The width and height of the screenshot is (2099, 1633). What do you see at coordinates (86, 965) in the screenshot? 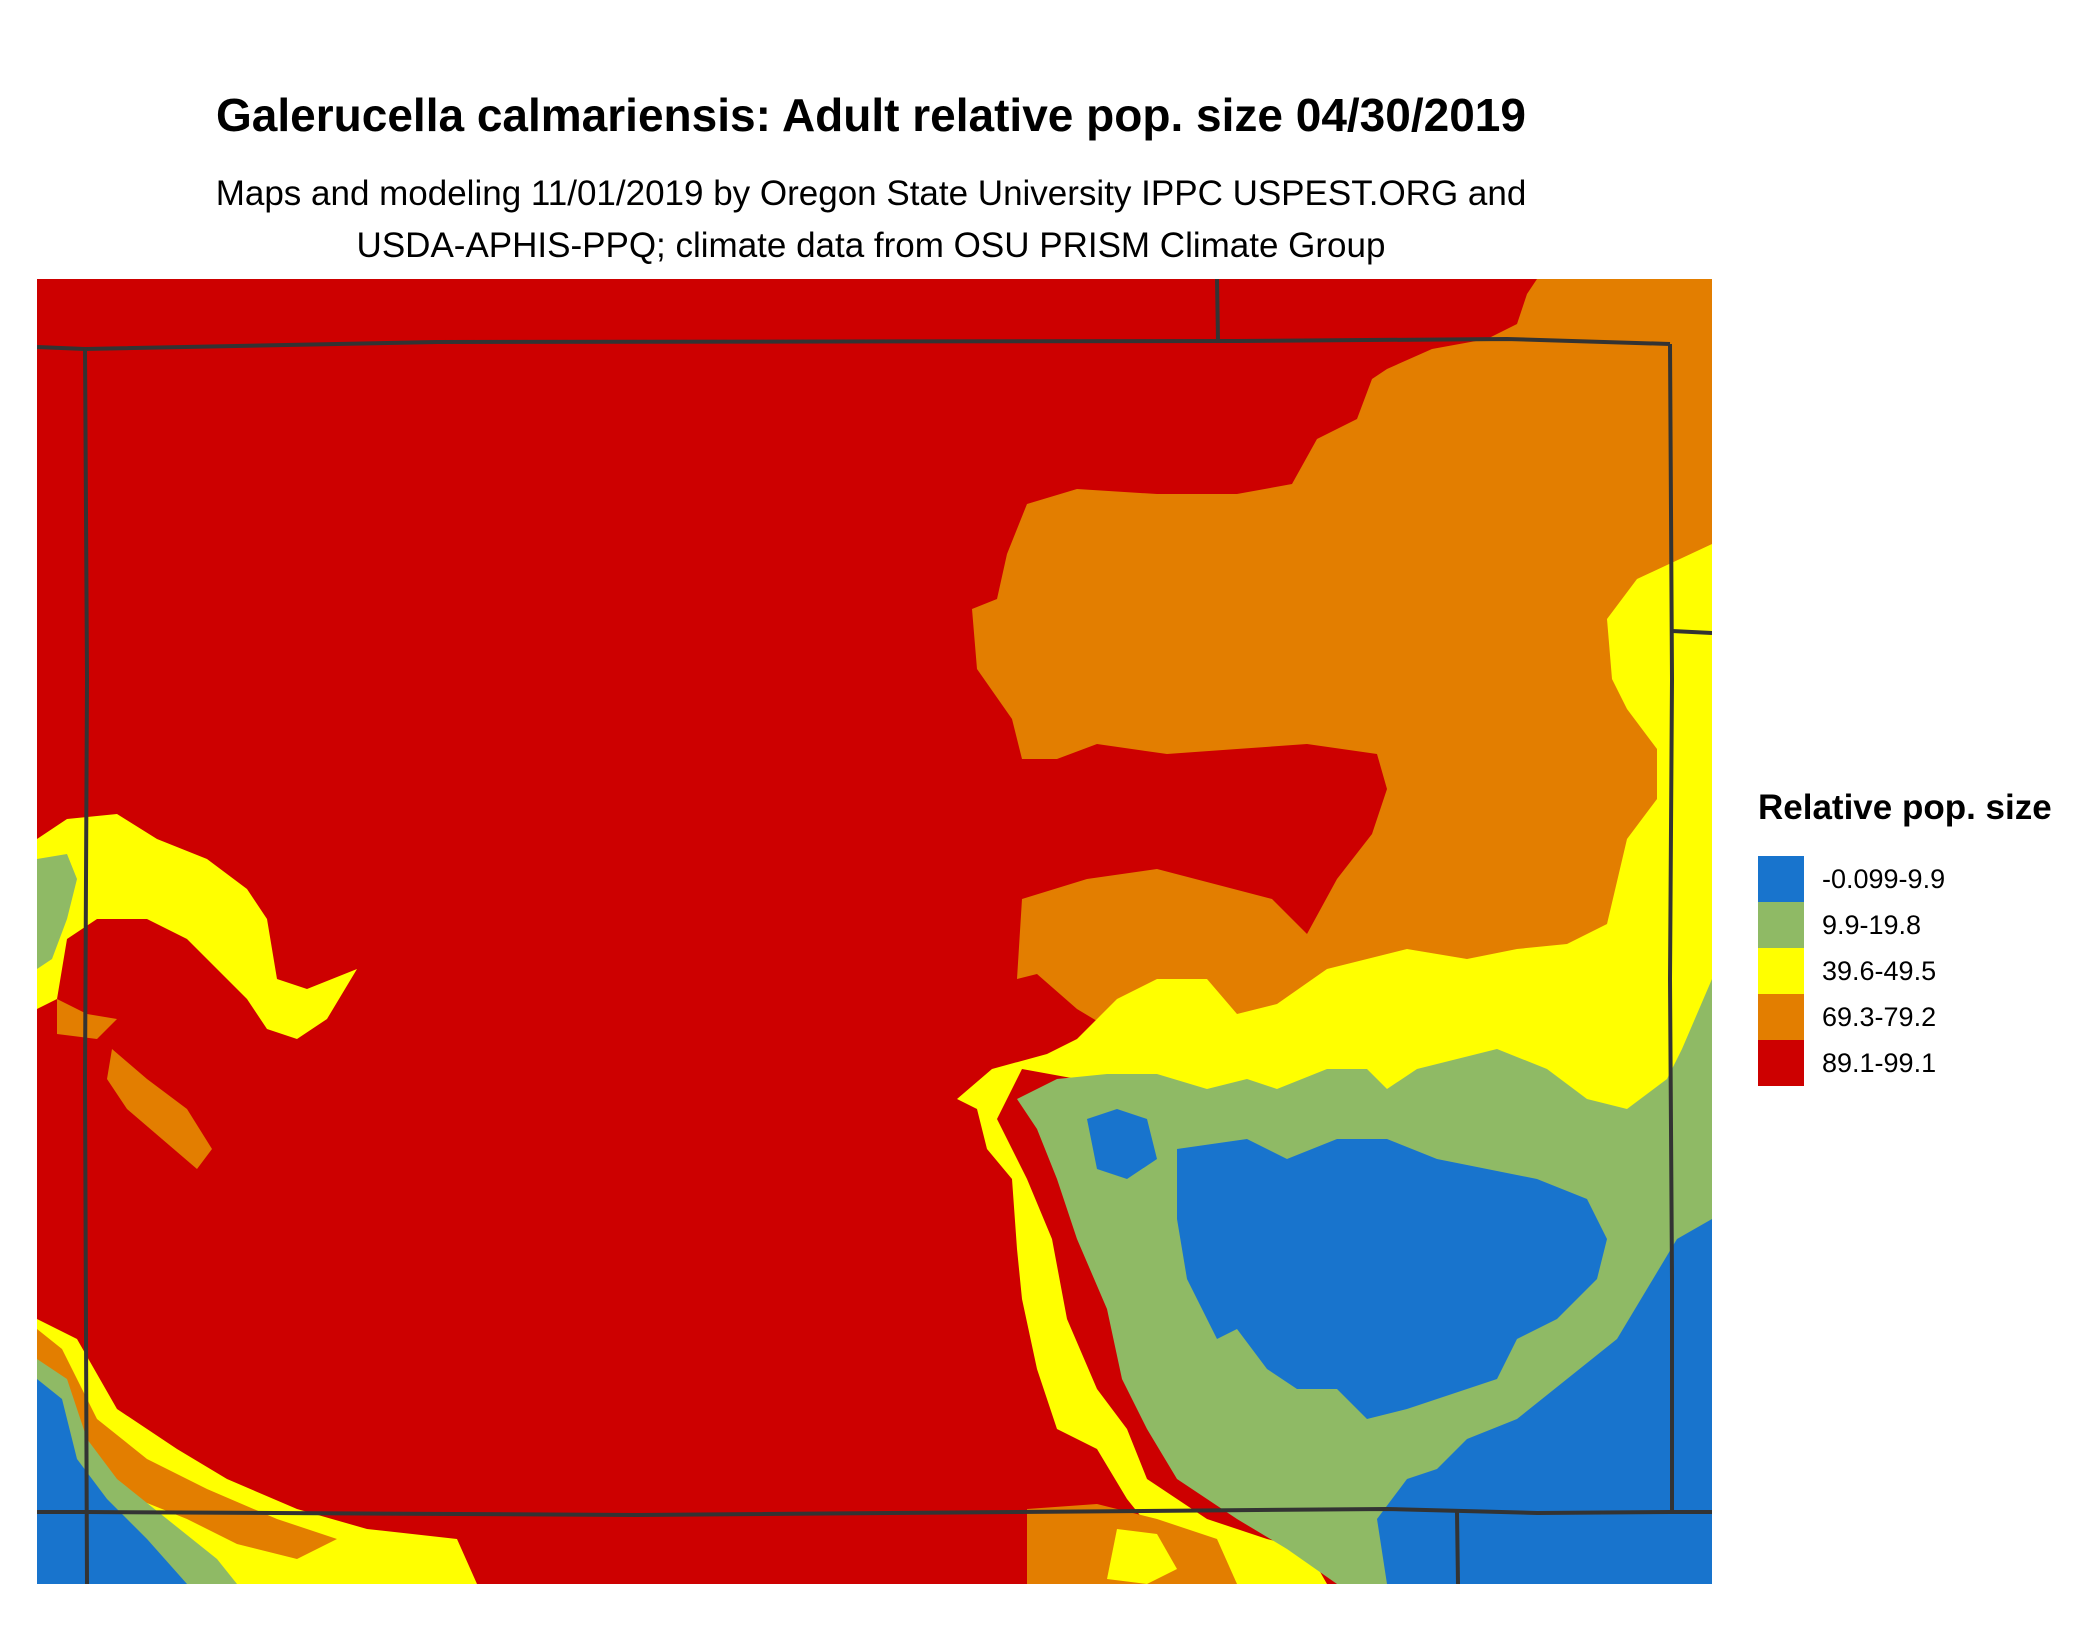
I see `border-west` at bounding box center [86, 965].